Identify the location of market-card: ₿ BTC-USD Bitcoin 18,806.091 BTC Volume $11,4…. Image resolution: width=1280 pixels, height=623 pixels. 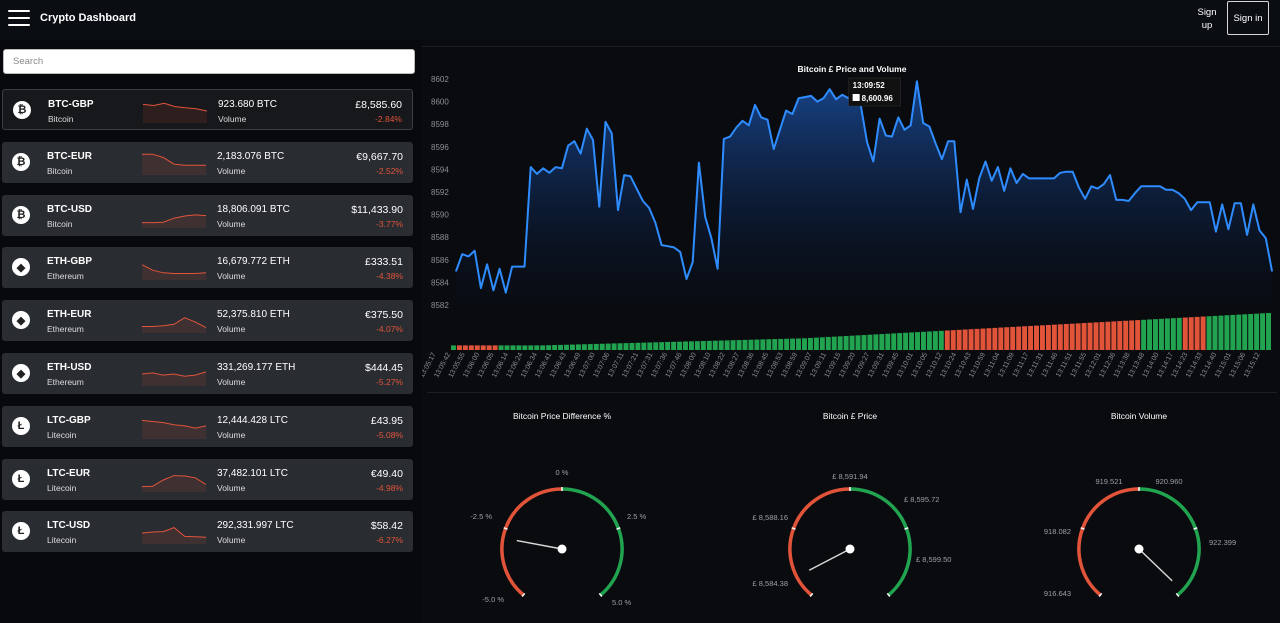
(207, 215).